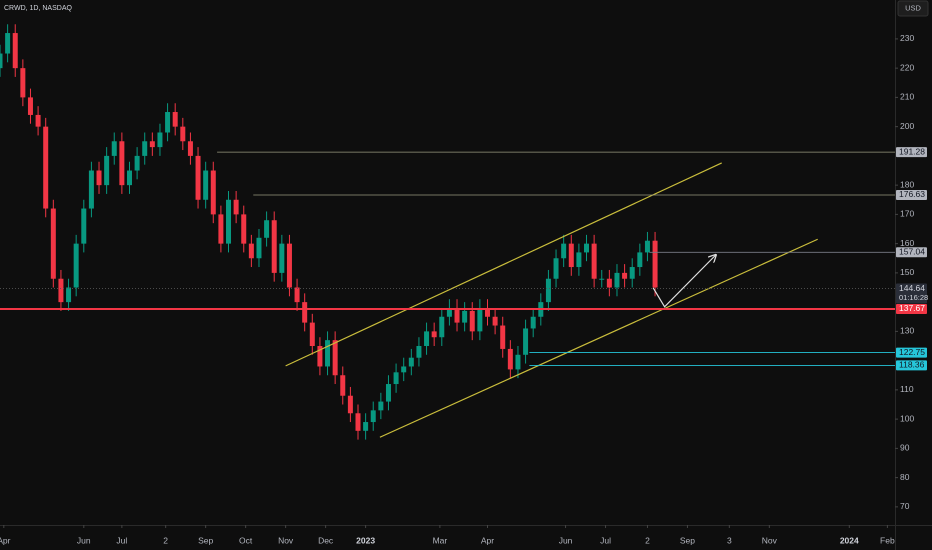 The image size is (932, 550). Describe the element at coordinates (887, 540) in the screenshot. I see `x-tick-label: Feb` at that location.